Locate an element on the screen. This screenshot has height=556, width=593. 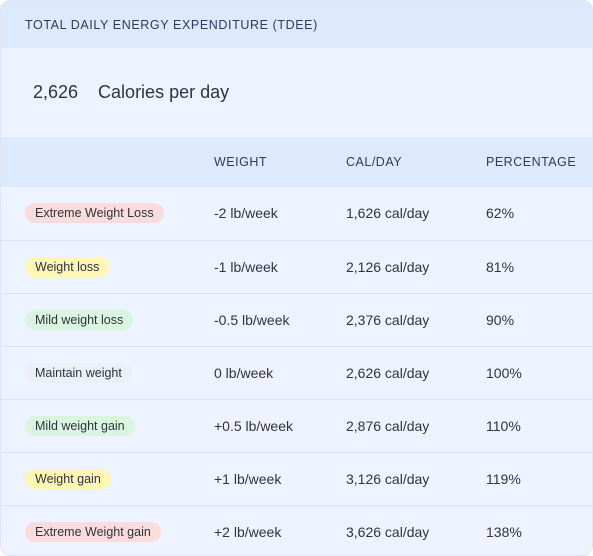
goal-badge: Weight loss is located at coordinates (67, 266).